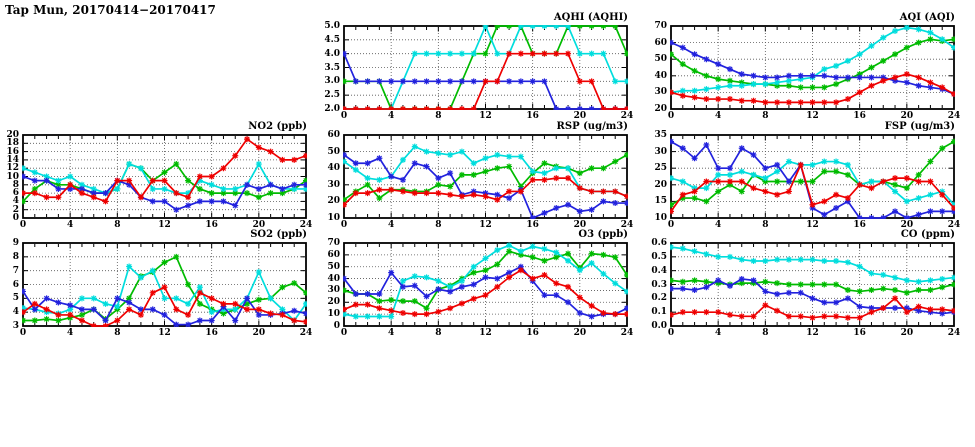 This screenshot has width=975, height=447. What do you see at coordinates (15, 243) in the screenshot?
I see `y-tick-label: 9` at bounding box center [15, 243].